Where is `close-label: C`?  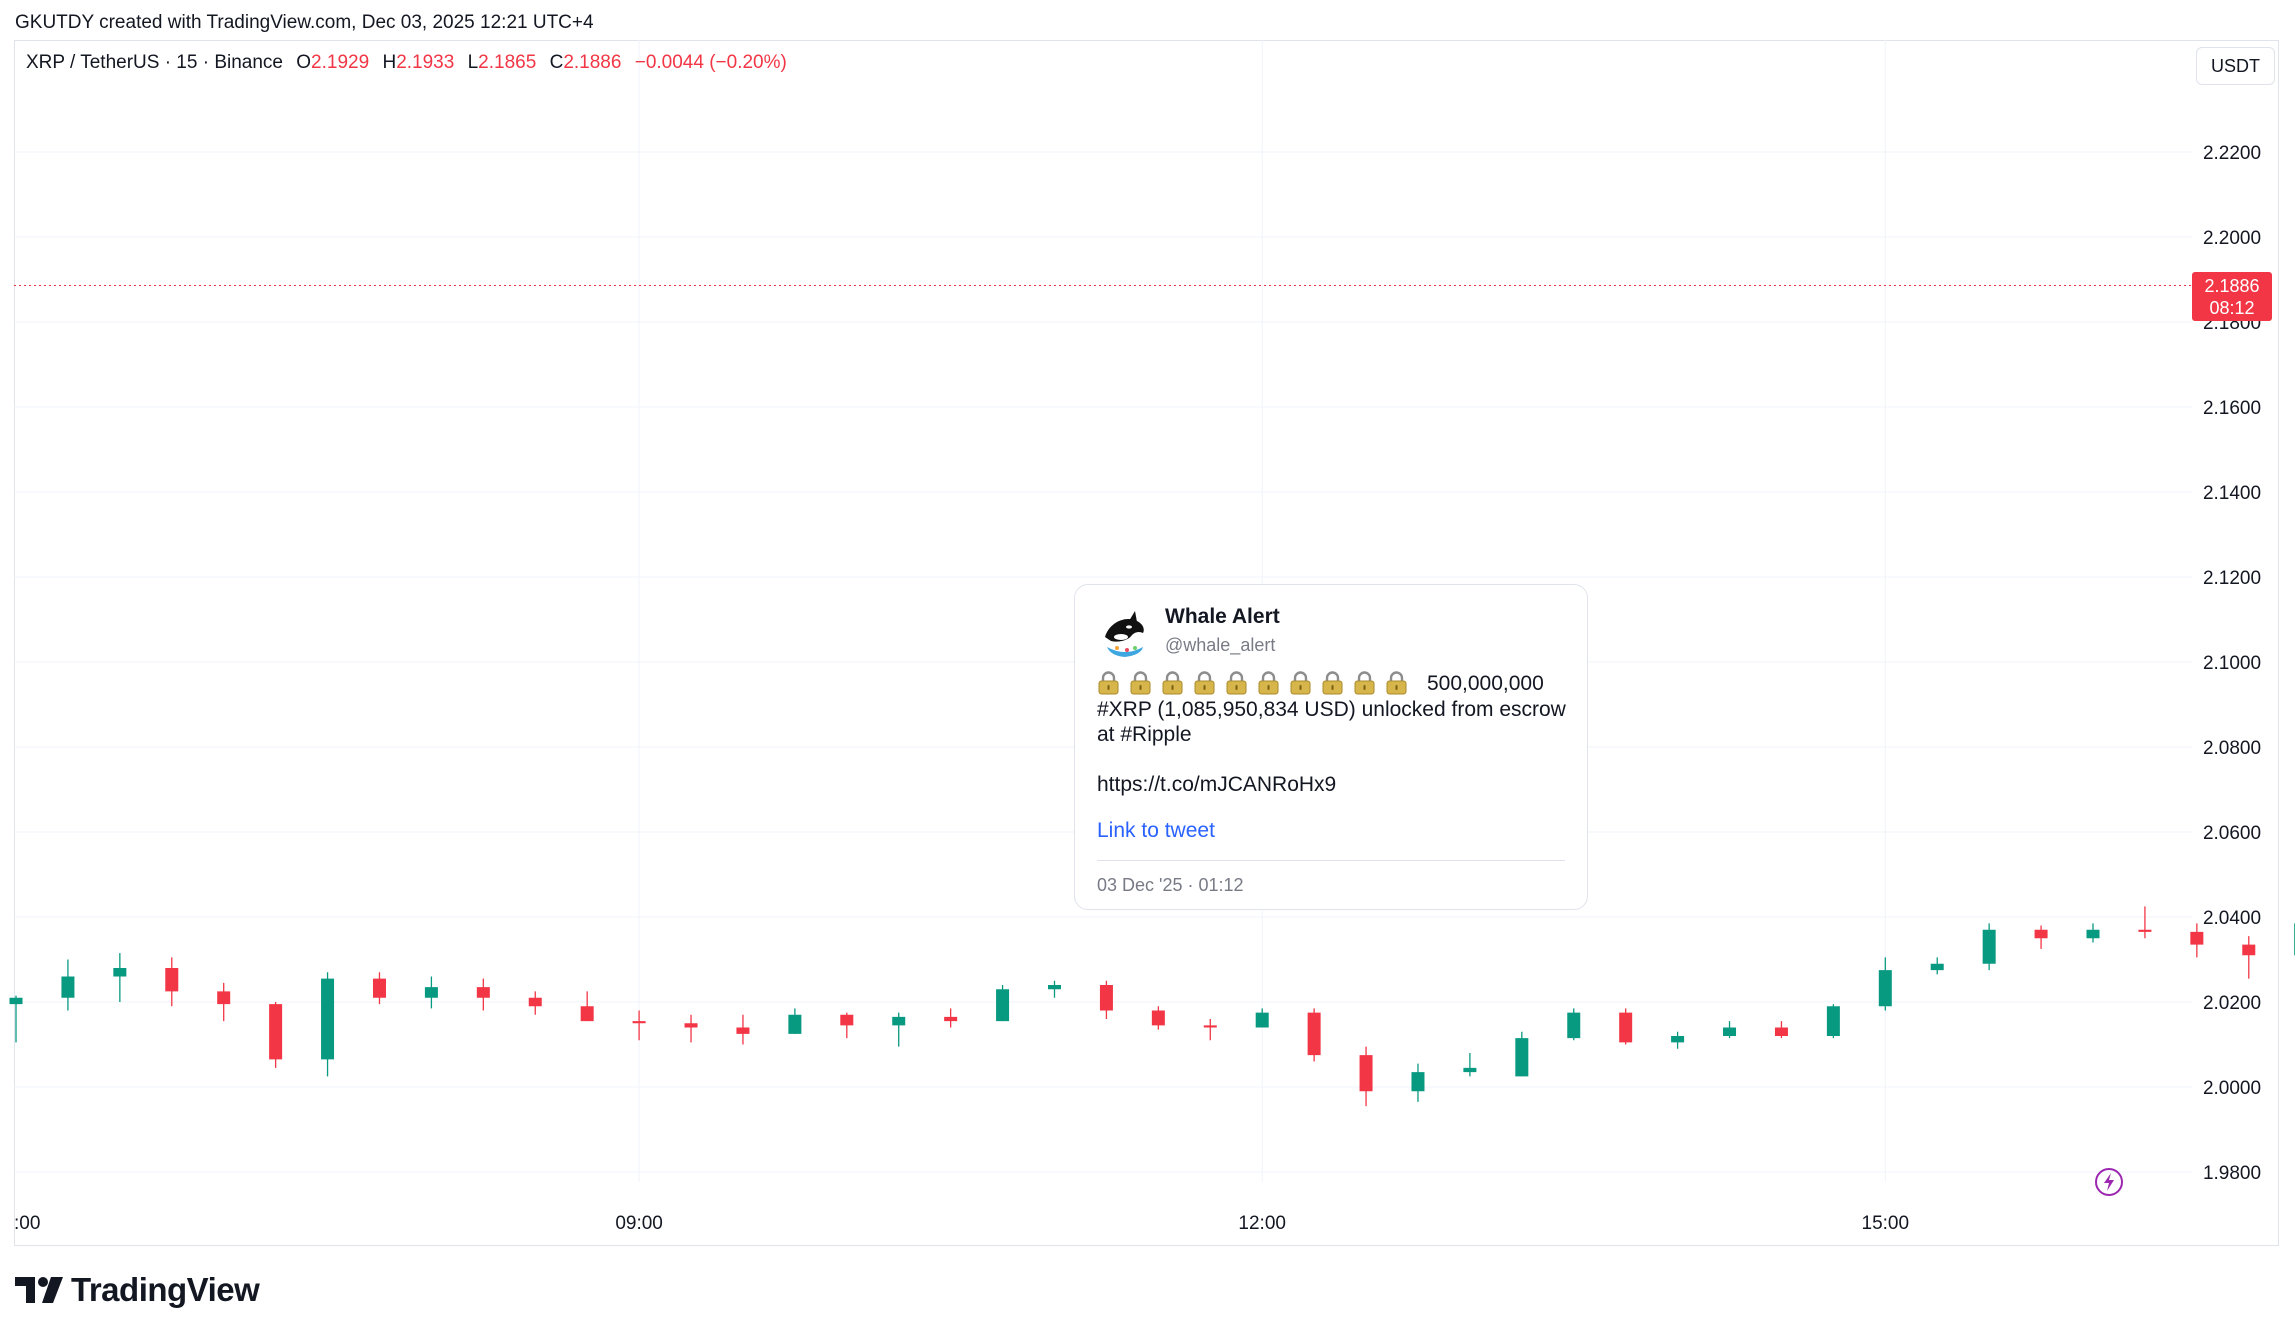 close-label: C is located at coordinates (556, 62).